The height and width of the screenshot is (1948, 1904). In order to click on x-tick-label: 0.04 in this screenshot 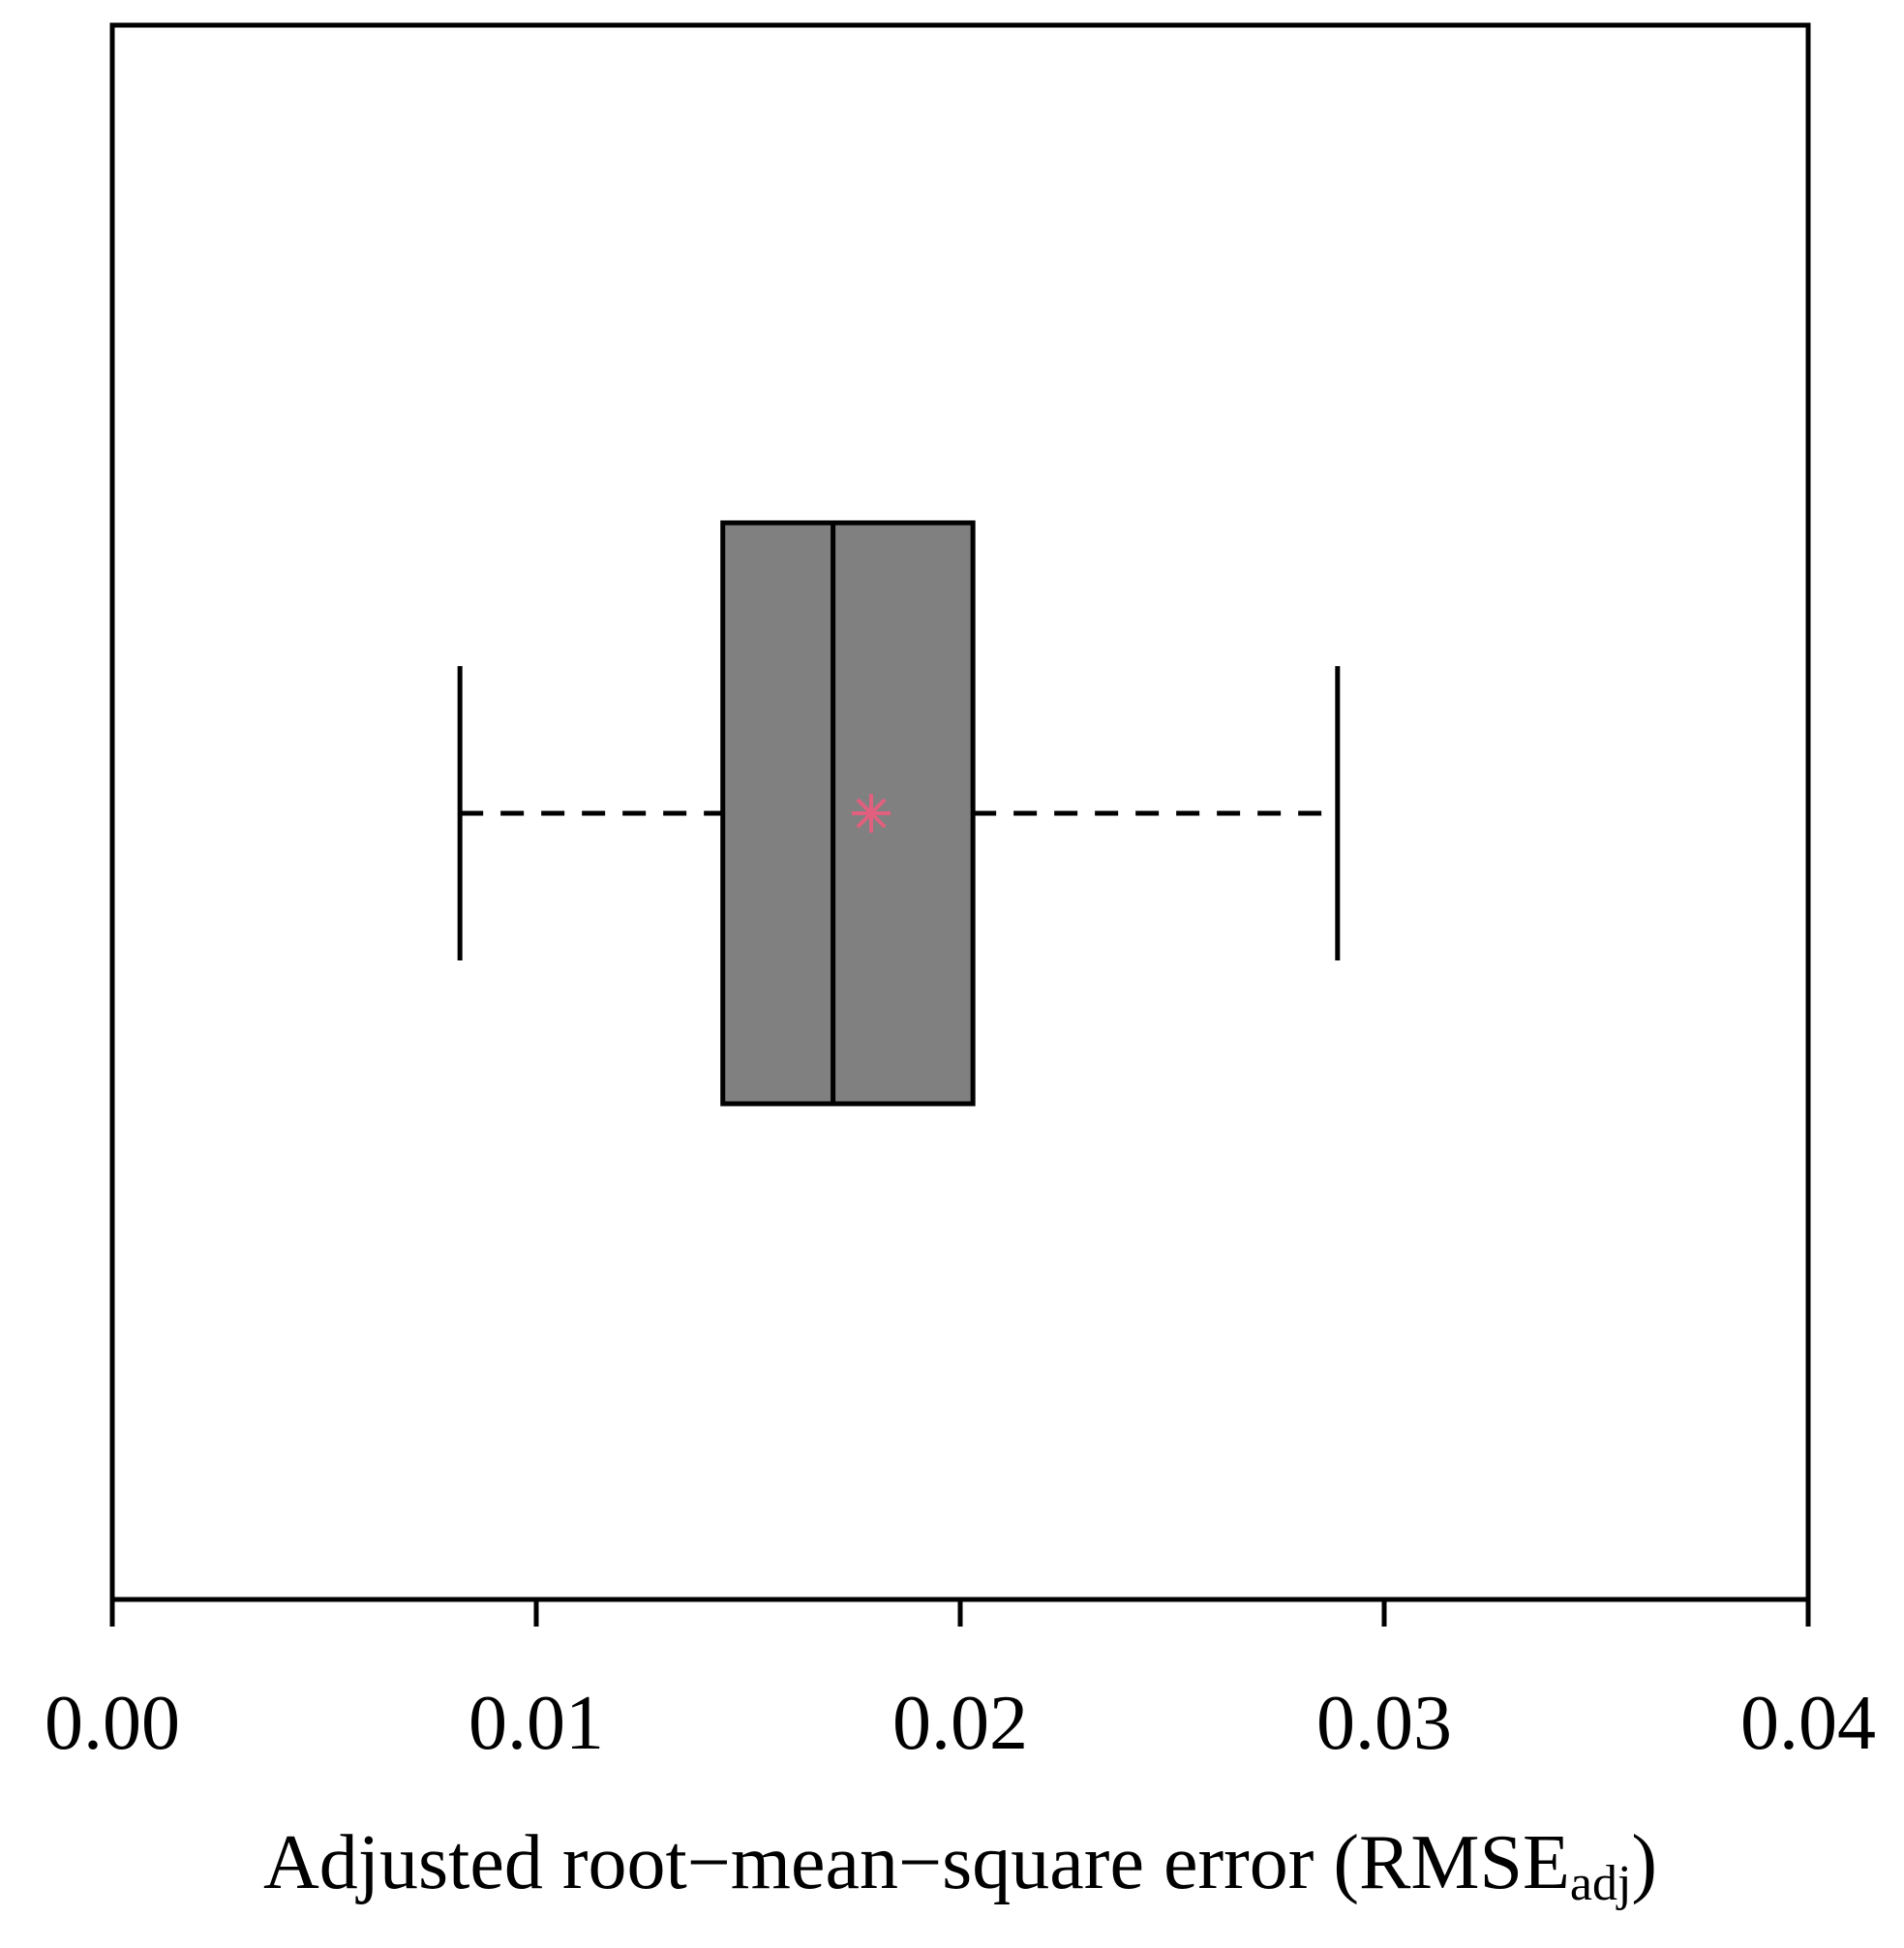, I will do `click(1808, 1724)`.